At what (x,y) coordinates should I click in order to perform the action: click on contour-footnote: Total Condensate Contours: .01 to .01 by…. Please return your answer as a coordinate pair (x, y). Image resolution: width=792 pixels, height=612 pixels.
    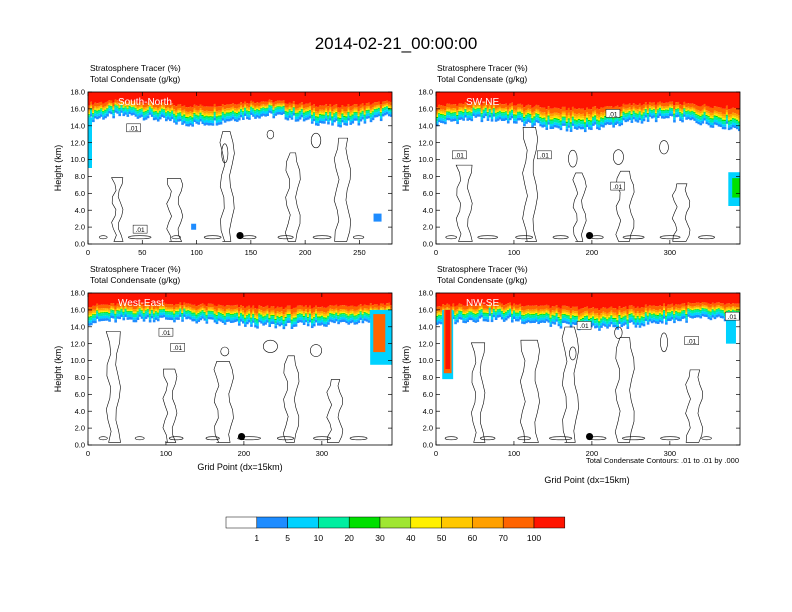
    Looking at the image, I should click on (662, 460).